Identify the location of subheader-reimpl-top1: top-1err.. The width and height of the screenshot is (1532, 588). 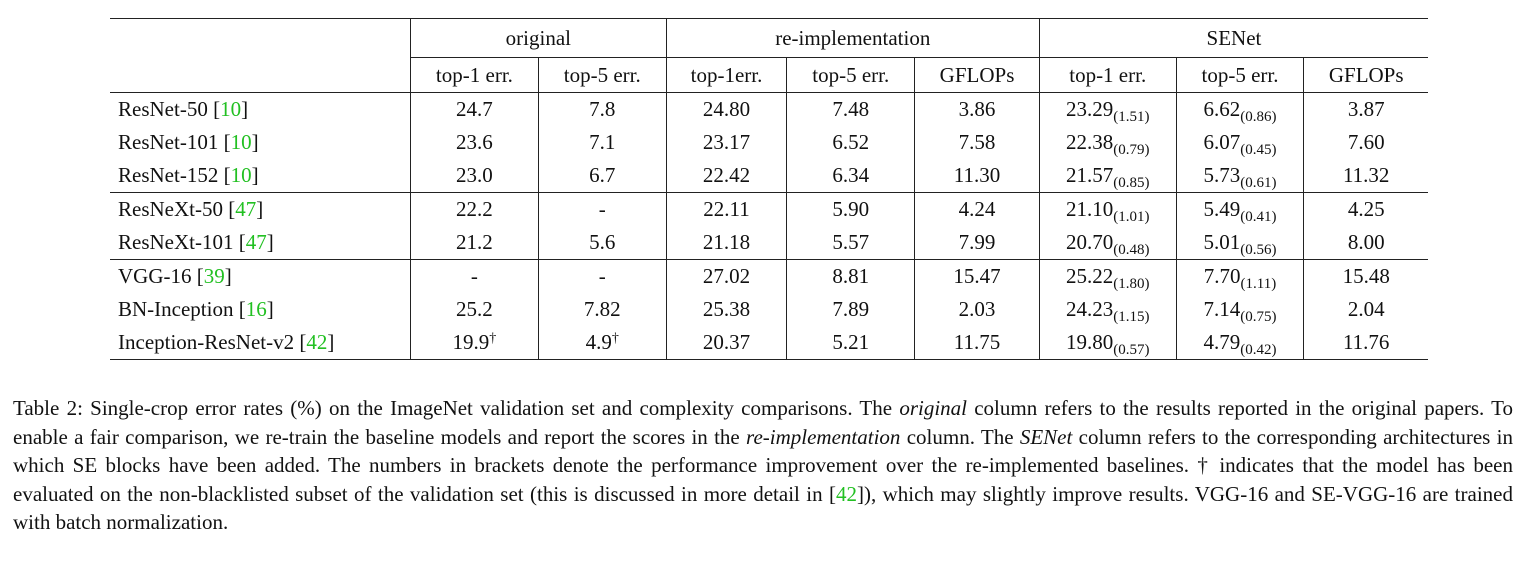
(726, 75).